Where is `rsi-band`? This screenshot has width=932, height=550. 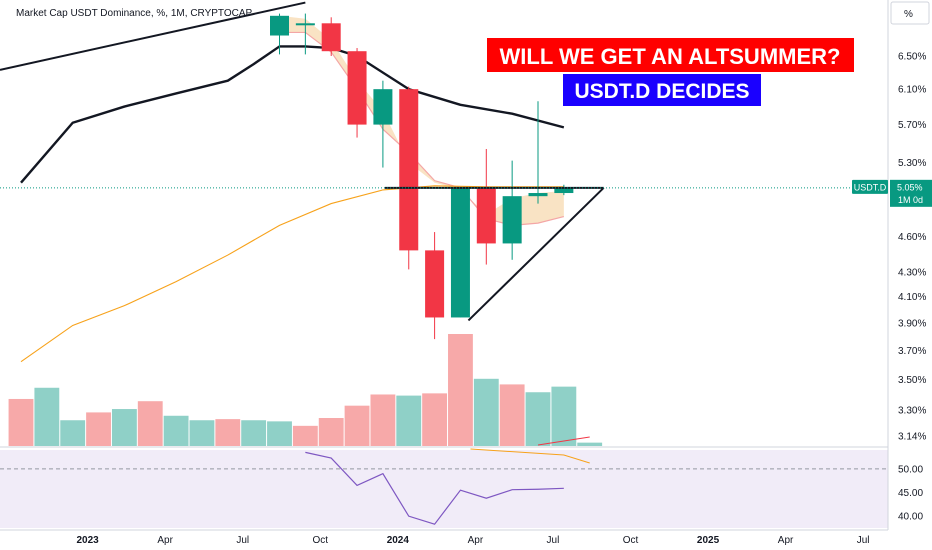 rsi-band is located at coordinates (444, 489).